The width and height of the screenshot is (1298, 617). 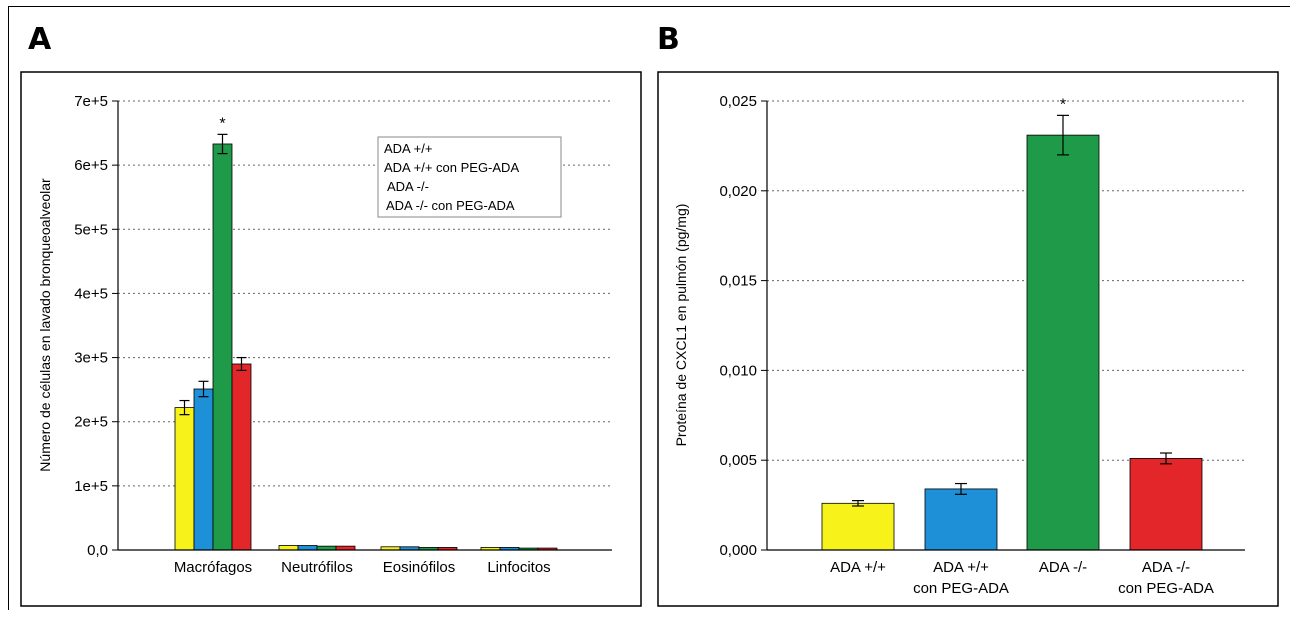 I want to click on legend-entry: ADA -/- con PEG-ADA, so click(x=450, y=205).